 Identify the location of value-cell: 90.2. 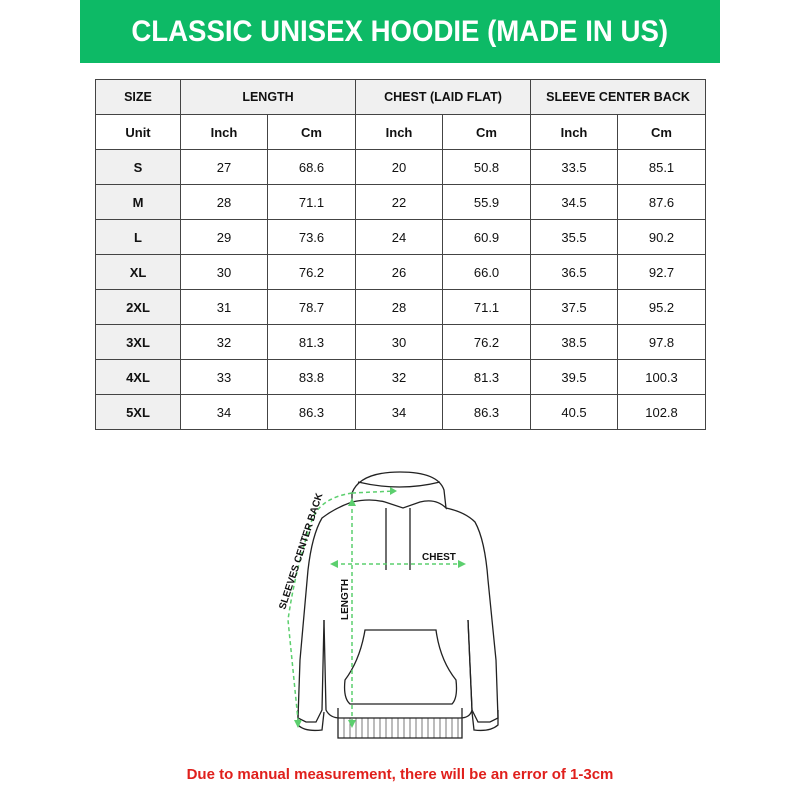
(662, 237).